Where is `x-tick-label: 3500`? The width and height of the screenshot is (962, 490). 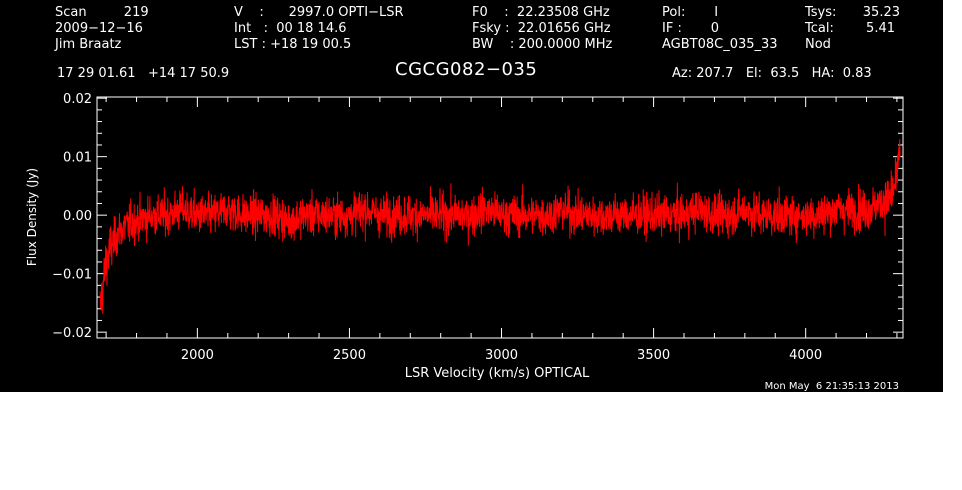
x-tick-label: 3500 is located at coordinates (653, 355).